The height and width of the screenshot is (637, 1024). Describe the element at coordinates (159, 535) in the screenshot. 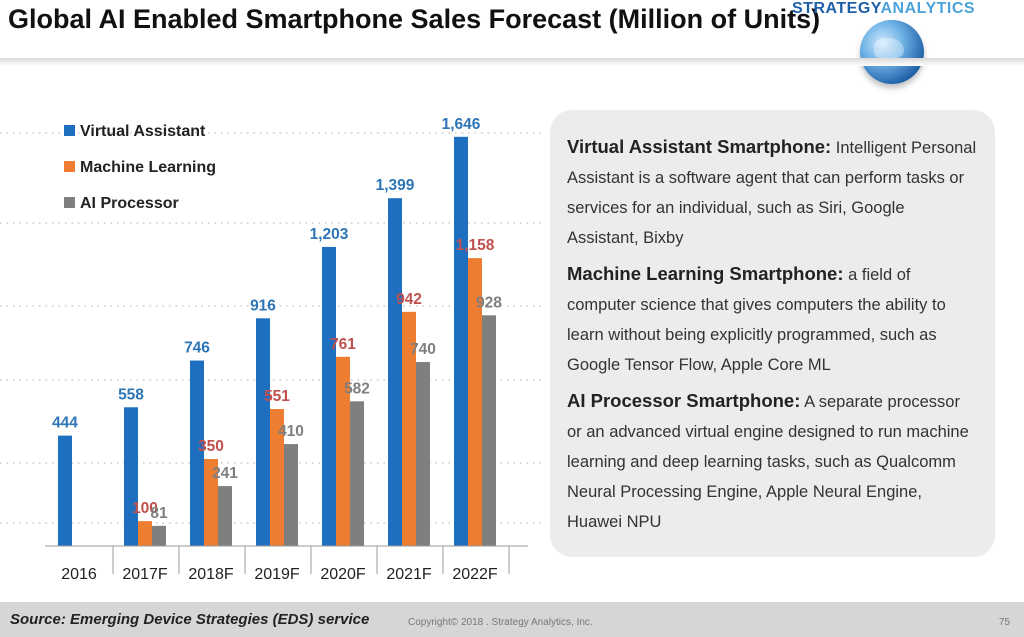

I see `bar-ai-processor-2017f` at that location.